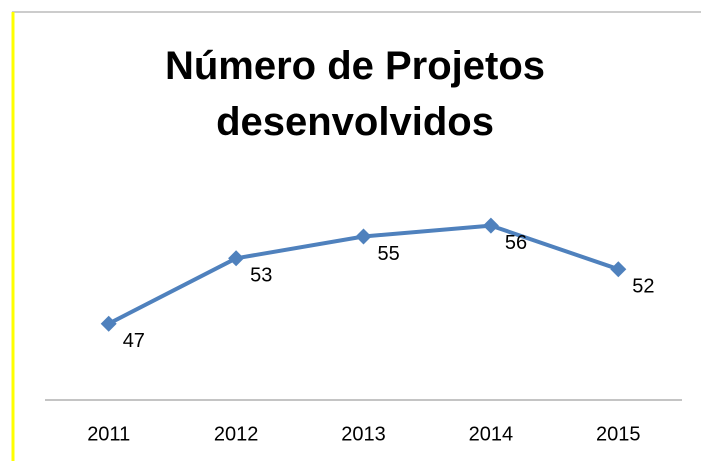  I want to click on data-label: 47, so click(134, 341).